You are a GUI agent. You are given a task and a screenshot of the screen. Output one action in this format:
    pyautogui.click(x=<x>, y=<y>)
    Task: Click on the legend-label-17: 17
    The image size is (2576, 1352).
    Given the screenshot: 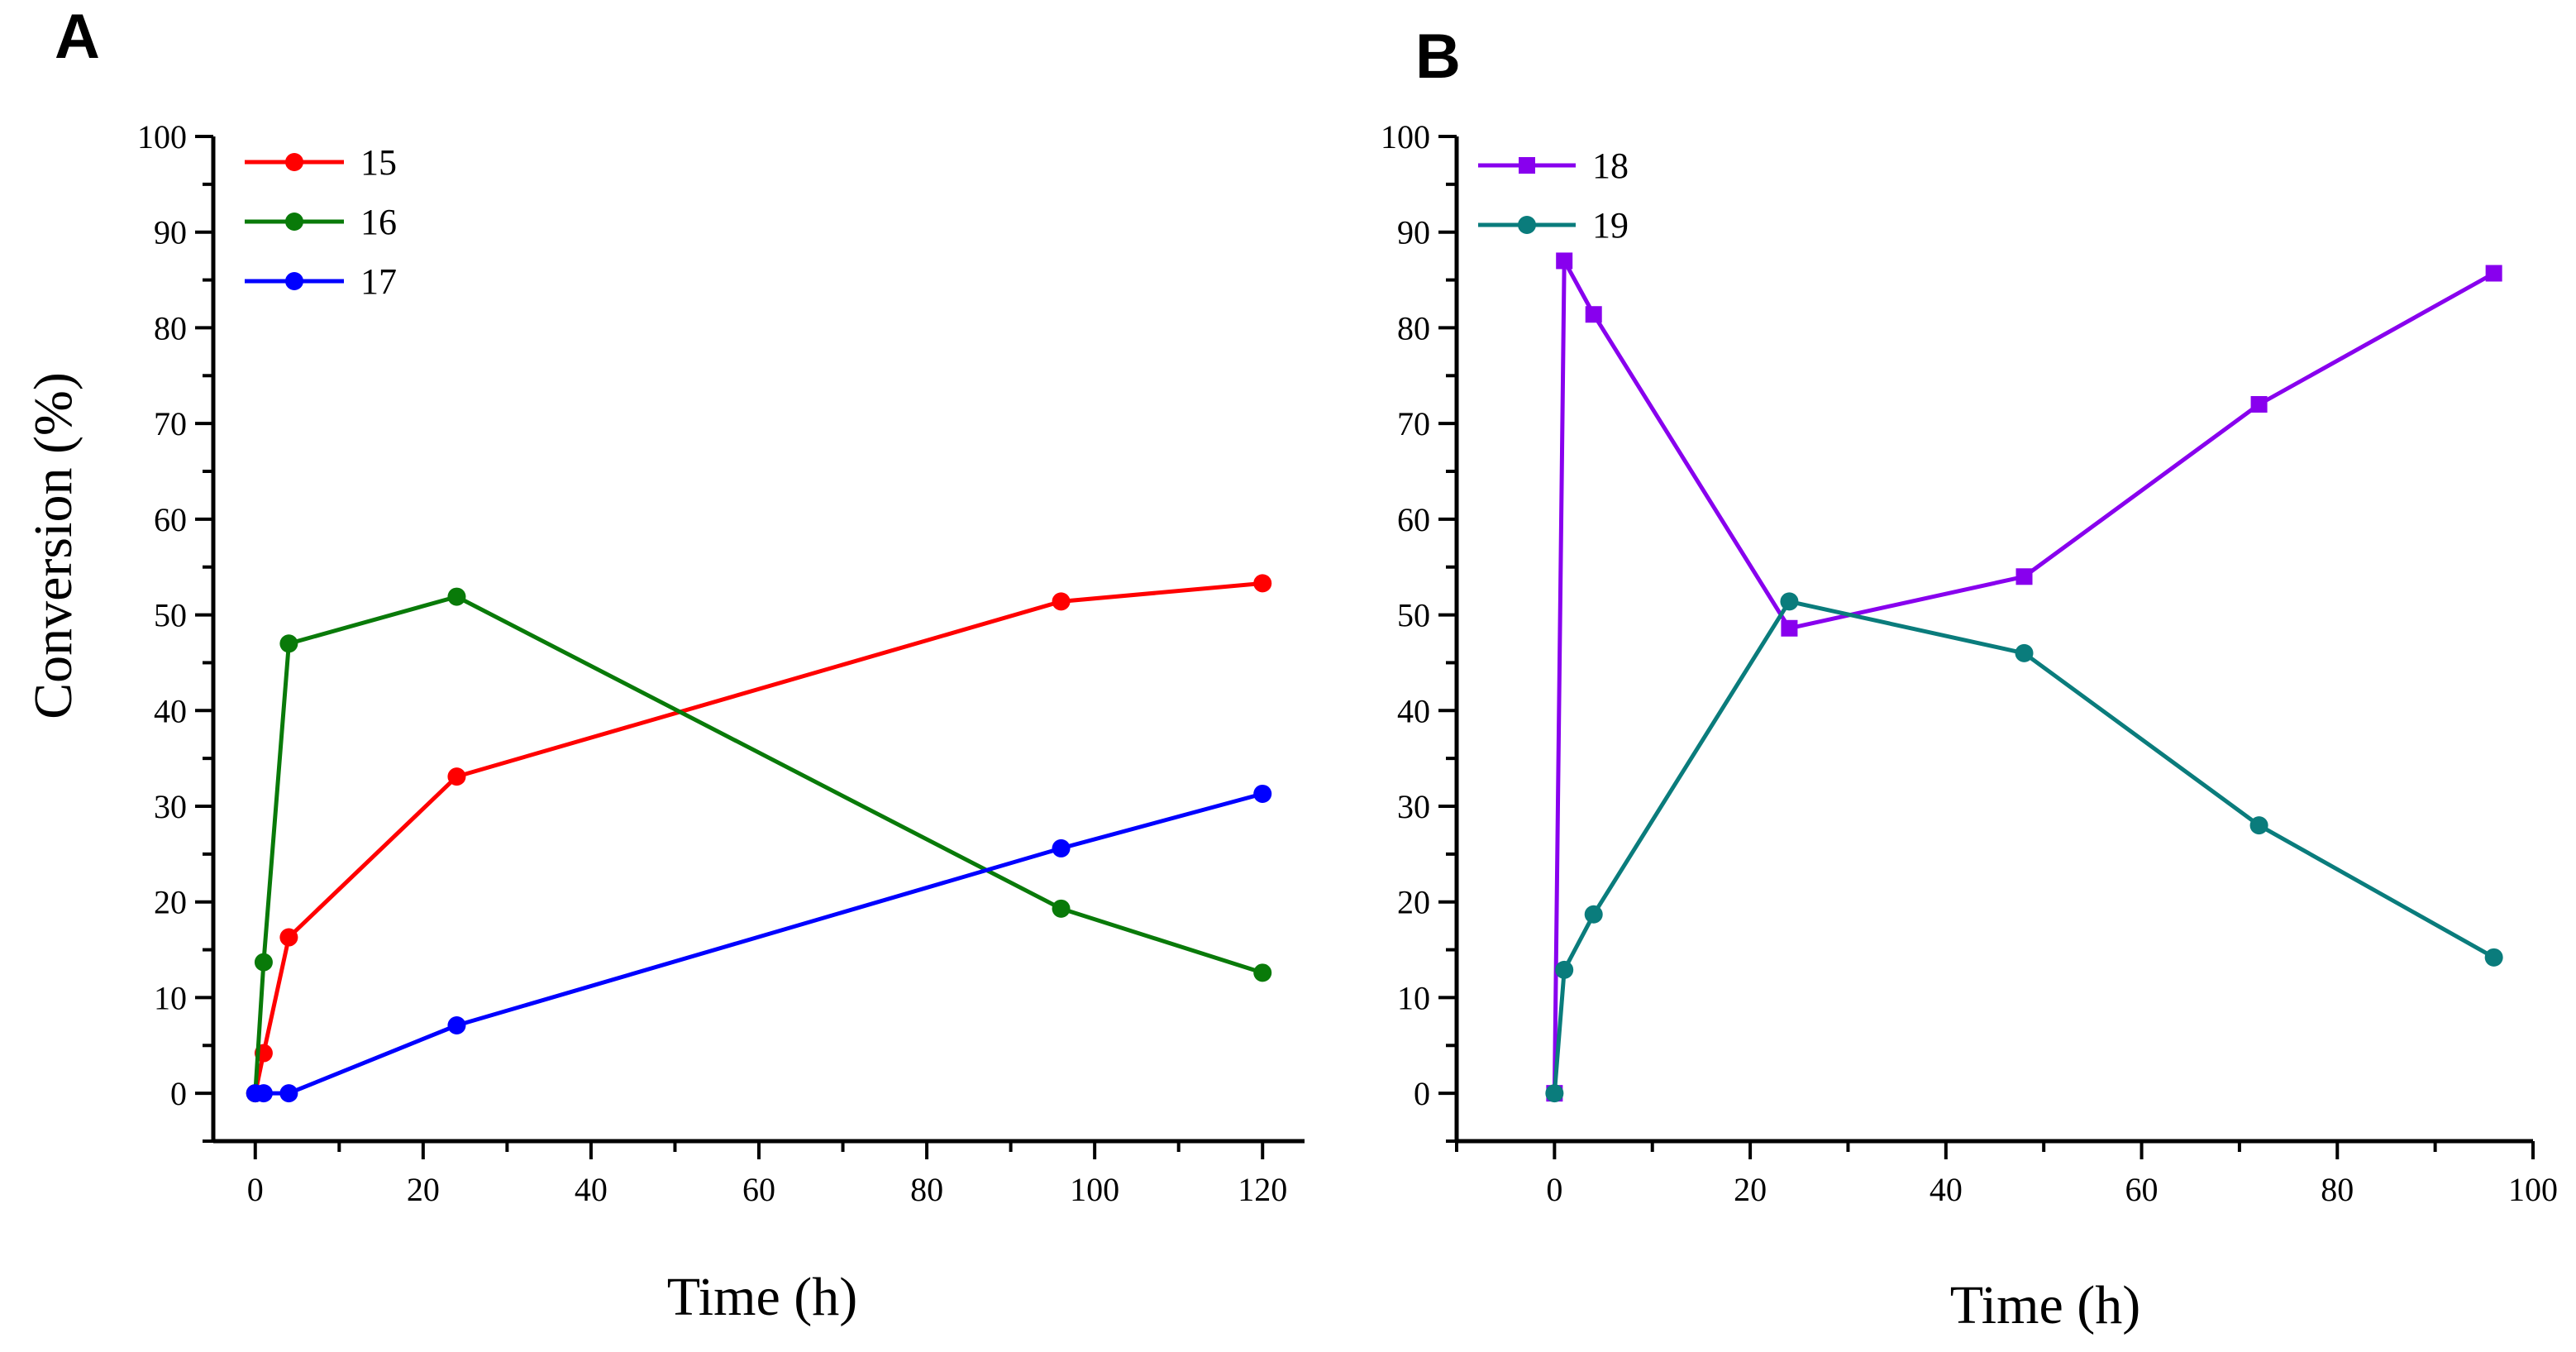 What is the action you would take?
    pyautogui.click(x=378, y=281)
    